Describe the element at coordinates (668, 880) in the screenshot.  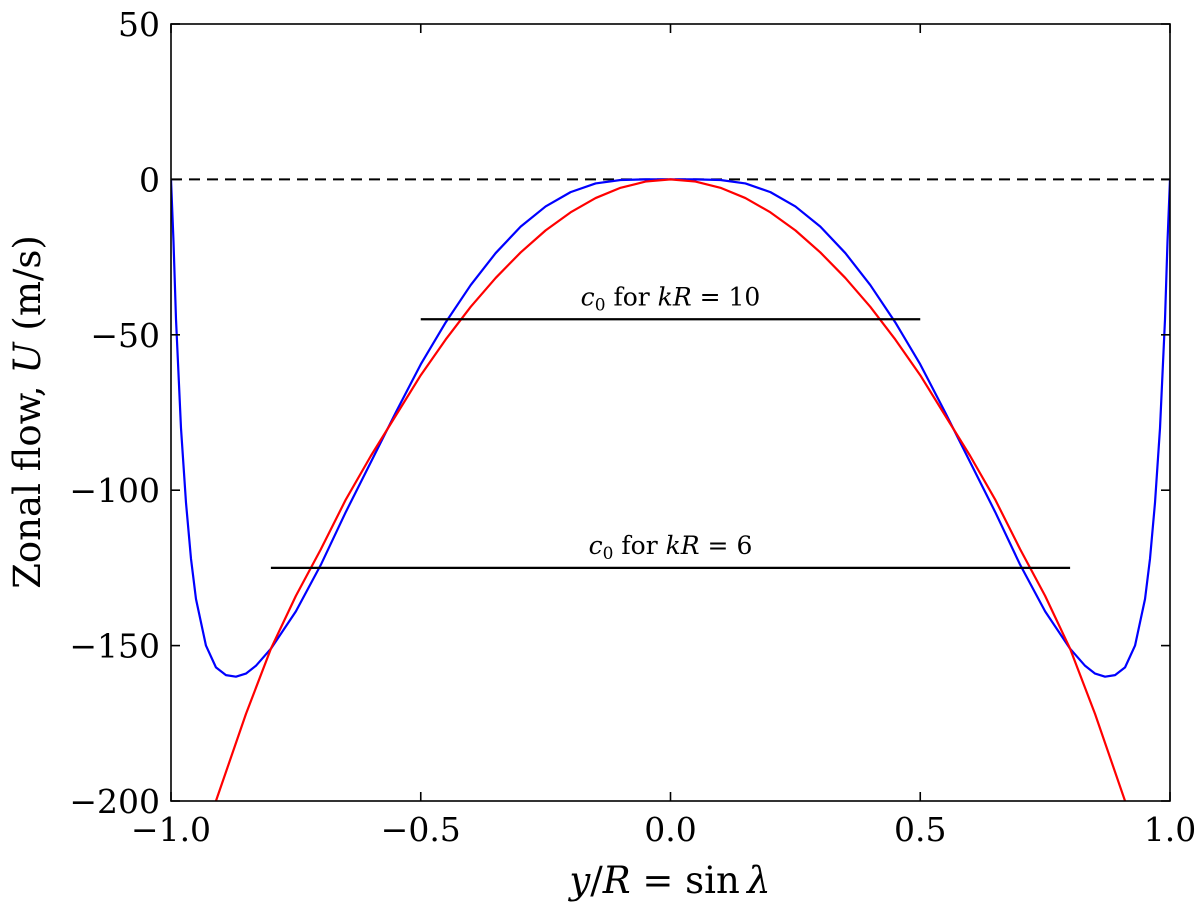
I see `x-axis-label: y/R = sin λ` at that location.